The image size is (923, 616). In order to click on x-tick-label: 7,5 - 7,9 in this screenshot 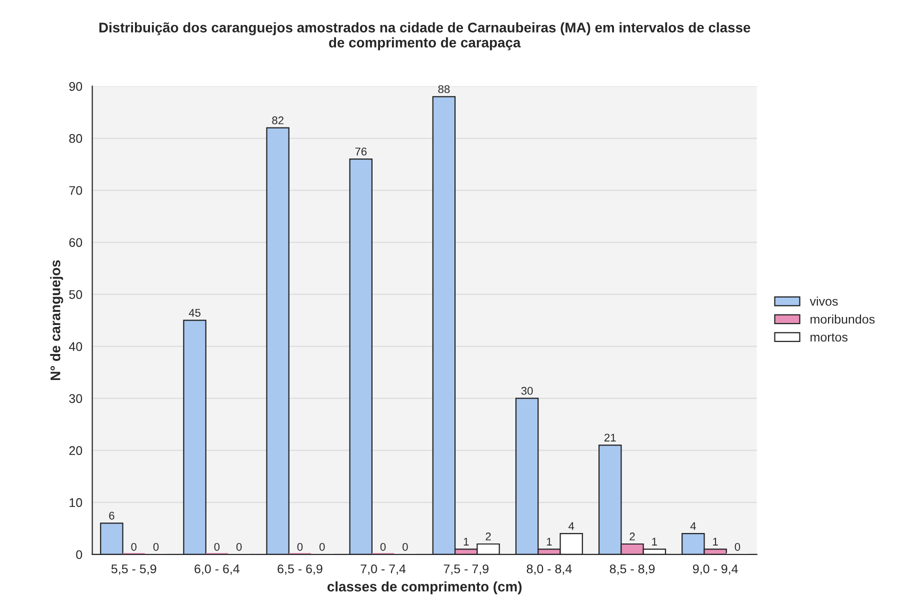, I will do `click(466, 569)`.